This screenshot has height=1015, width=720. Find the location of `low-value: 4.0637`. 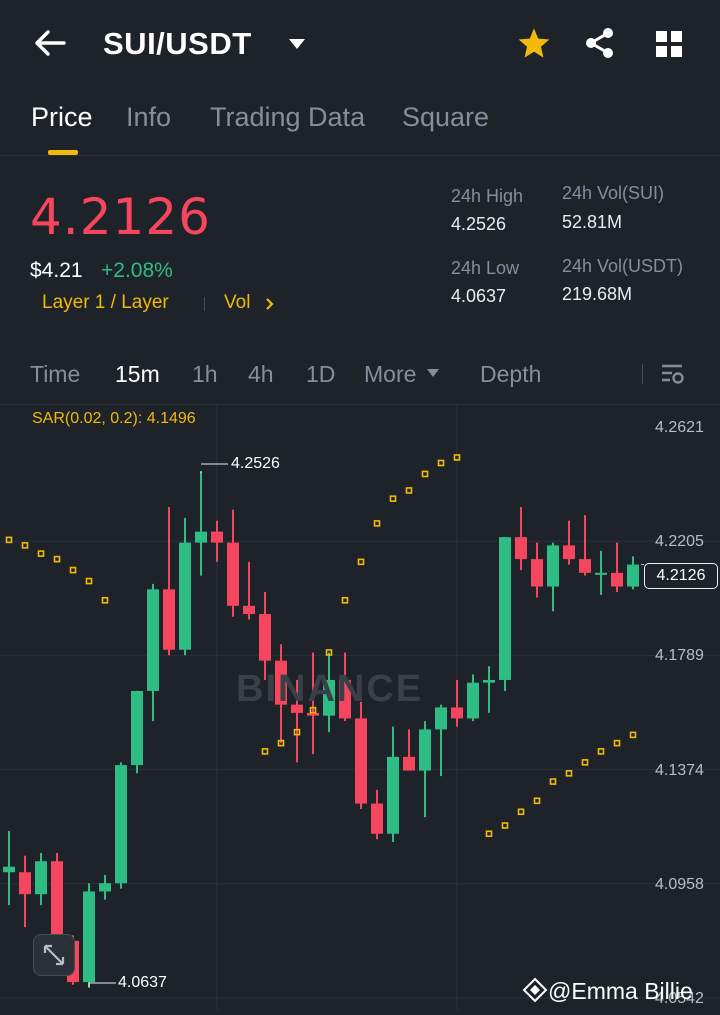

low-value: 4.0637 is located at coordinates (479, 296).